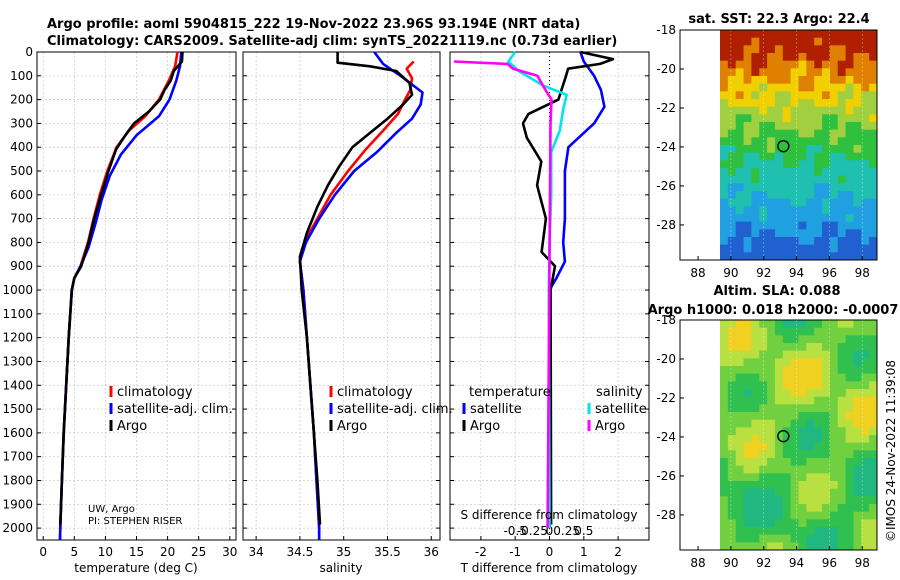 The width and height of the screenshot is (900, 580). Describe the element at coordinates (549, 568) in the screenshot. I see `diff-xlabel: T difference from climatology` at that location.